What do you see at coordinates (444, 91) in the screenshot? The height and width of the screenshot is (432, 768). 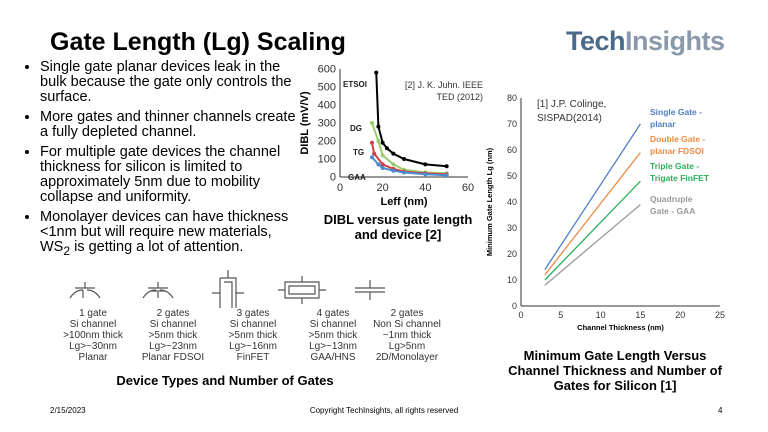 I see `citation: [2] J. K. Juhn. IEEE TED (2012)` at bounding box center [444, 91].